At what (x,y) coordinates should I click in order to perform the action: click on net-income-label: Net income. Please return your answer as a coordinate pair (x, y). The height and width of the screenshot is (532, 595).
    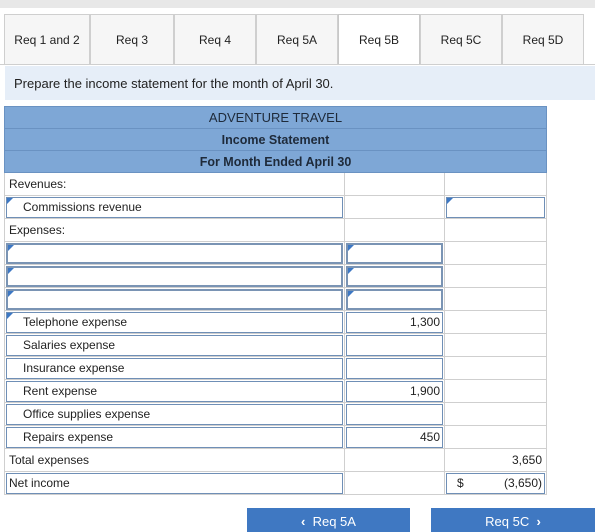
    Looking at the image, I should click on (39, 483).